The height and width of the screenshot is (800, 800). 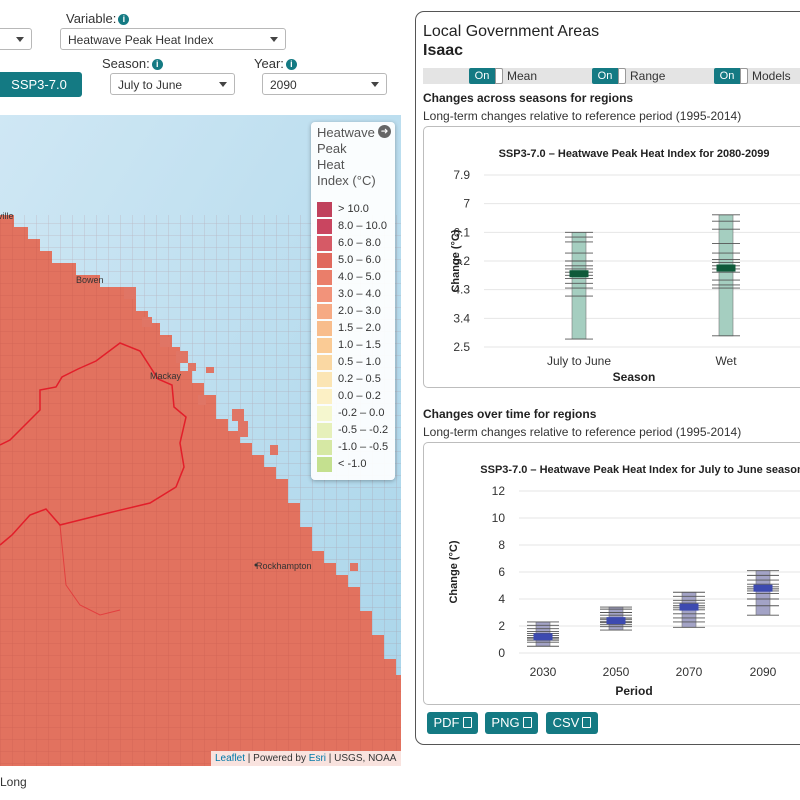 I want to click on toggle-bar: On Mean On Range On Models, so click(x=611, y=76).